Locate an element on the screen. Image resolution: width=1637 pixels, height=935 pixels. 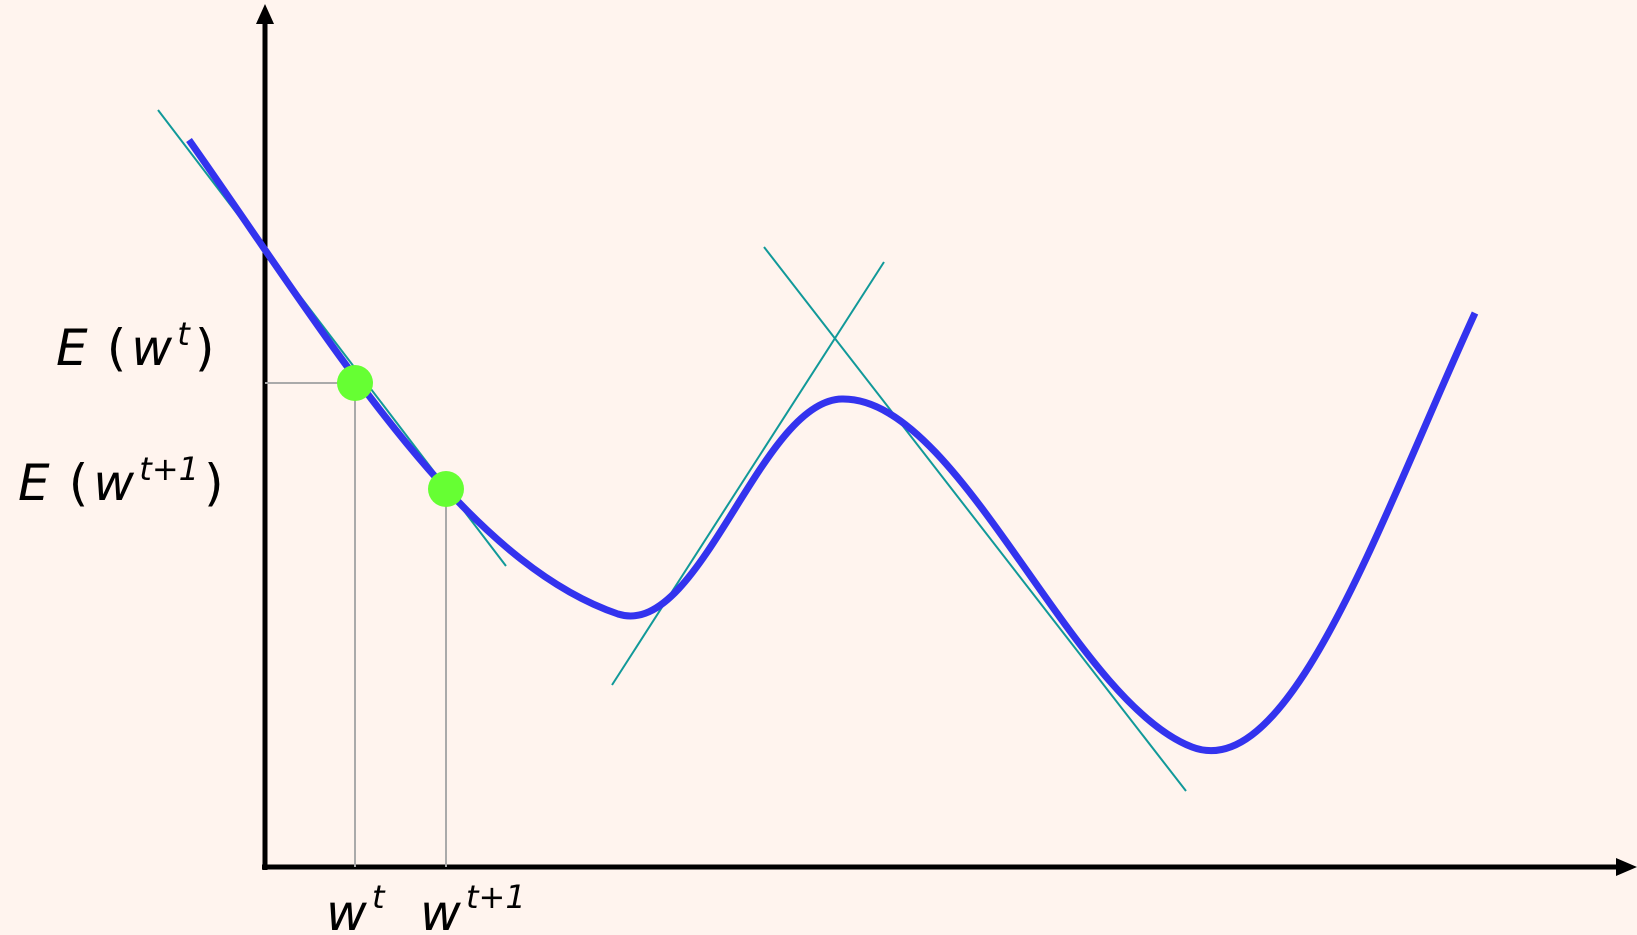
label-e-wt: E ( w t ) is located at coordinates (135, 346).